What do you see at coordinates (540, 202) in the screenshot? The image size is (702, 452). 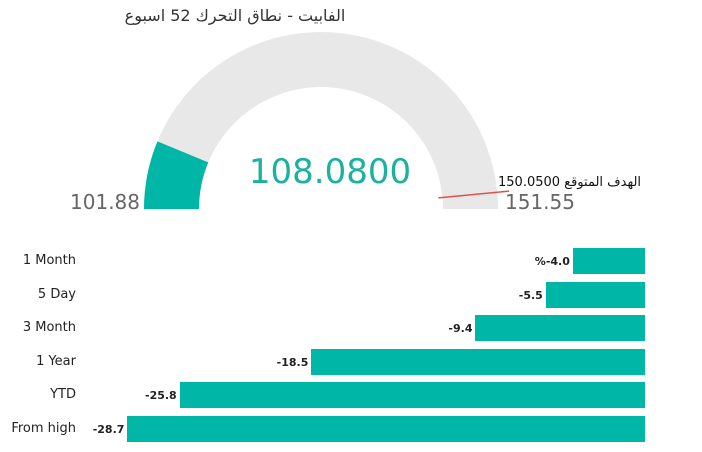 I see `gauge-max-label: 151.55` at bounding box center [540, 202].